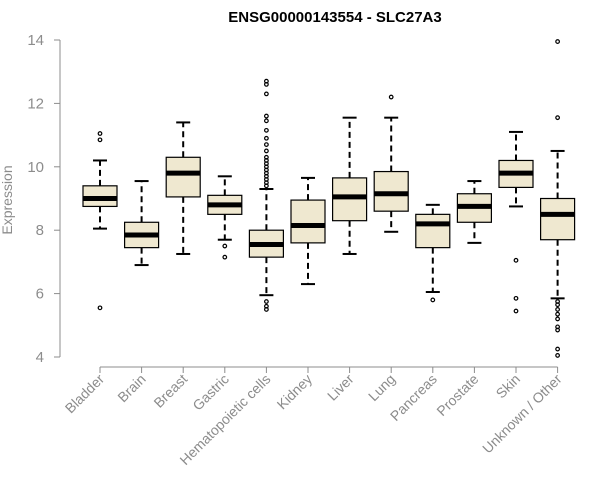 The image size is (600, 500). Describe the element at coordinates (334, 17) in the screenshot. I see `chart-title: ENSG00000143554 - SLC27A3` at that location.